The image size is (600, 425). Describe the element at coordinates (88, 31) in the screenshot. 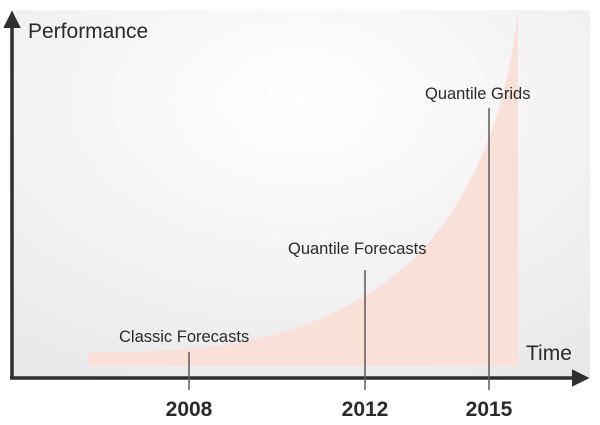

I see `y-axis-title: Performance` at that location.